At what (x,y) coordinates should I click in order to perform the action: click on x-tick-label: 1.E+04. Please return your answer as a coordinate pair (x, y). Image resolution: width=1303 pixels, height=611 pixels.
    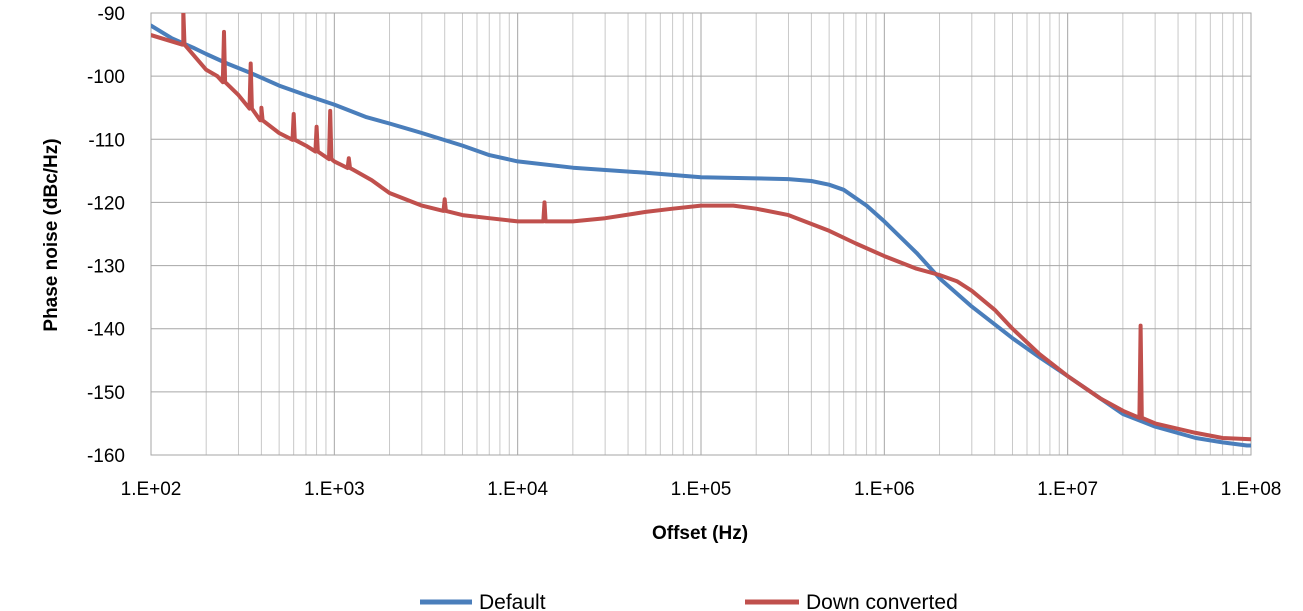
    Looking at the image, I should click on (517, 489).